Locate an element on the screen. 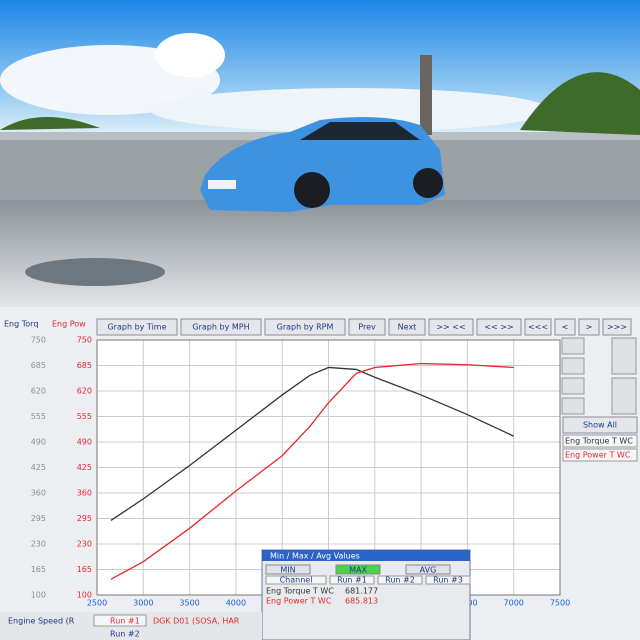 Image resolution: width=640 pixels, height=640 pixels. y2-axis-title: Eng Pow is located at coordinates (69, 324).